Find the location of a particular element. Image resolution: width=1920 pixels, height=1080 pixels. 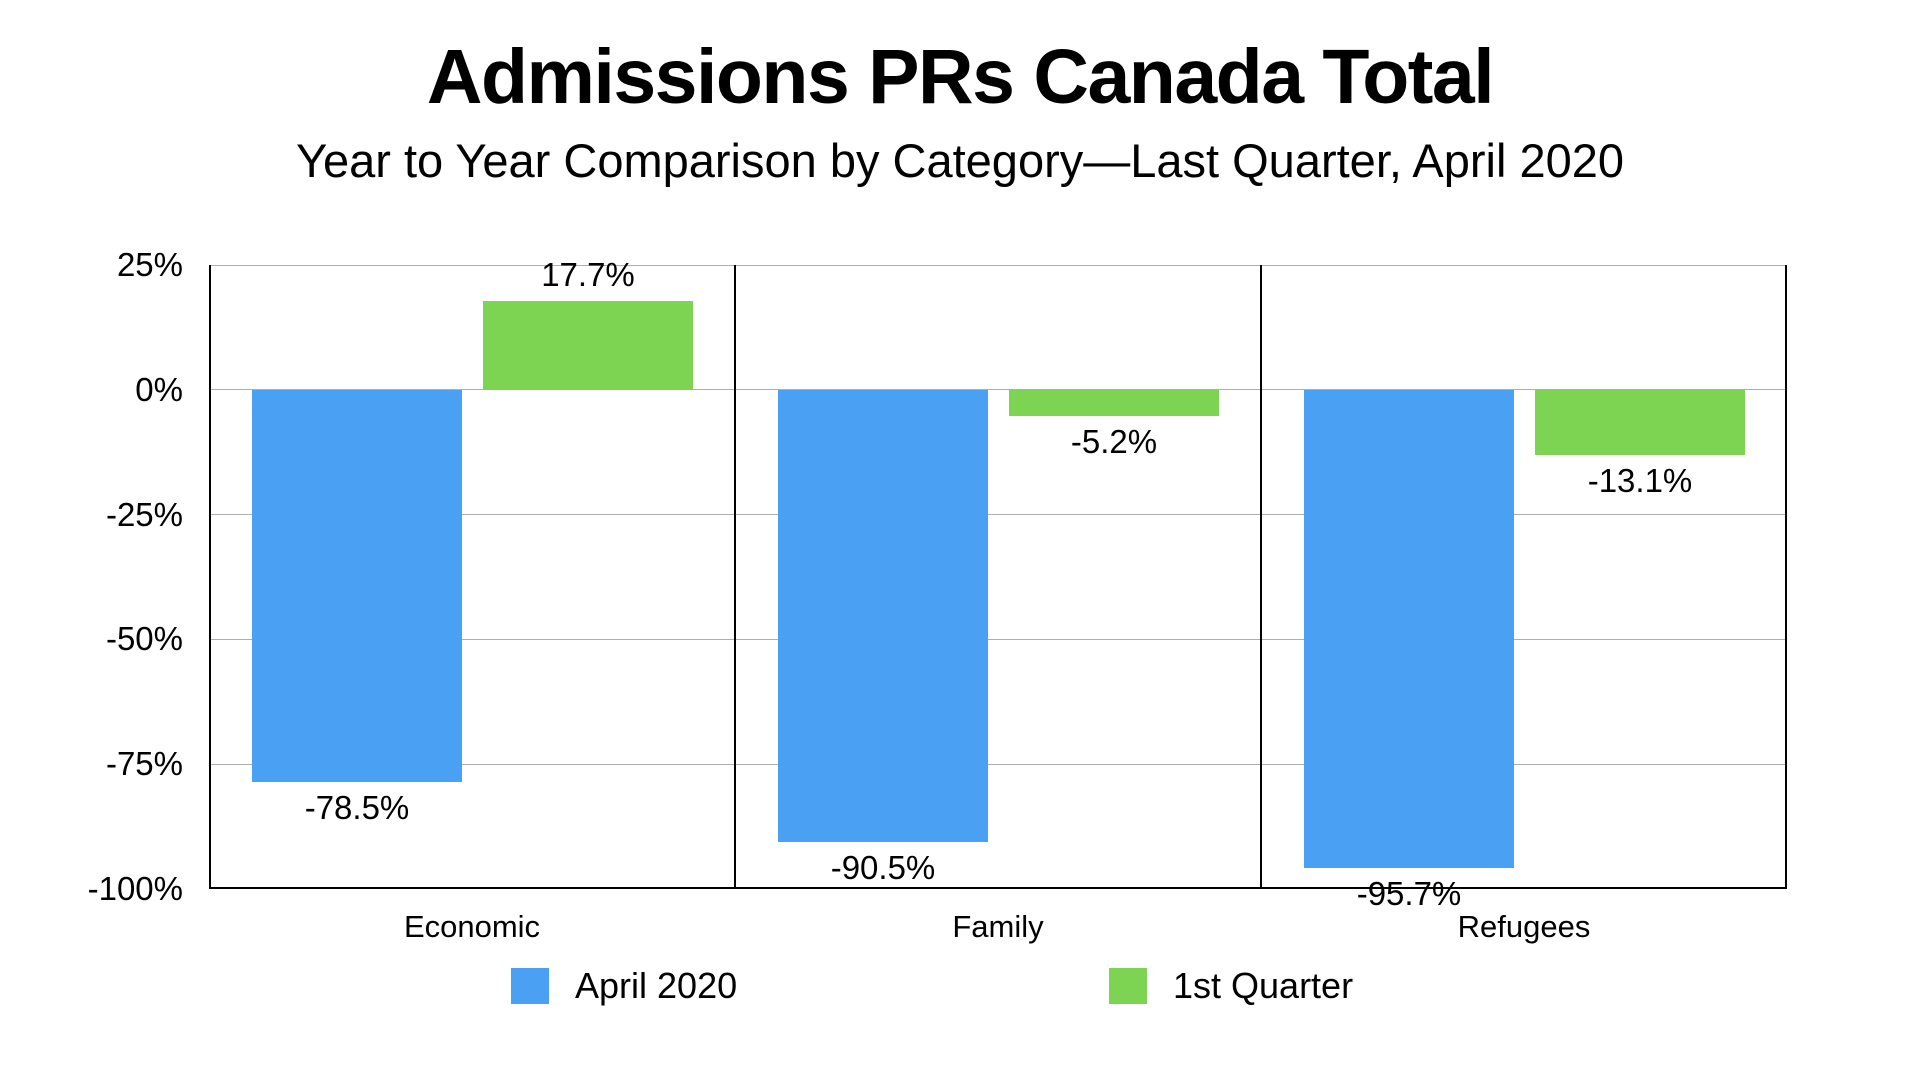

bar-april-2020-refugees is located at coordinates (1409, 628).